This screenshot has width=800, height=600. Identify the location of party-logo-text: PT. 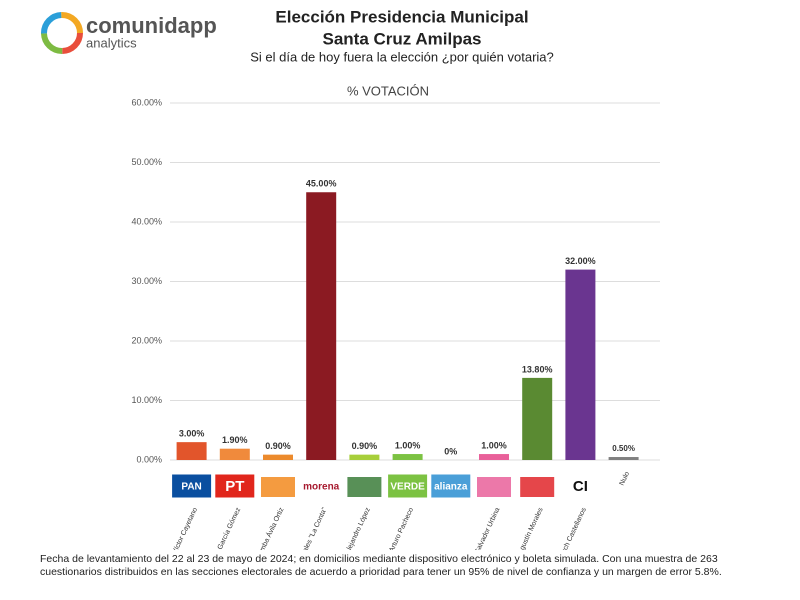
(234, 486).